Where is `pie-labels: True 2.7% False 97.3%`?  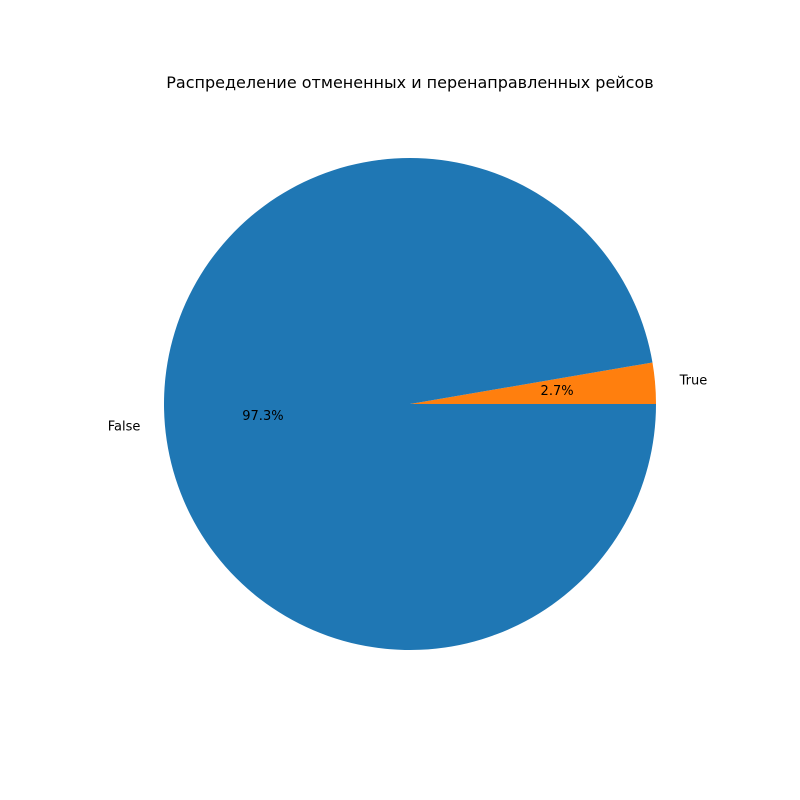
pie-labels: True 2.7% False 97.3% is located at coordinates (408, 404).